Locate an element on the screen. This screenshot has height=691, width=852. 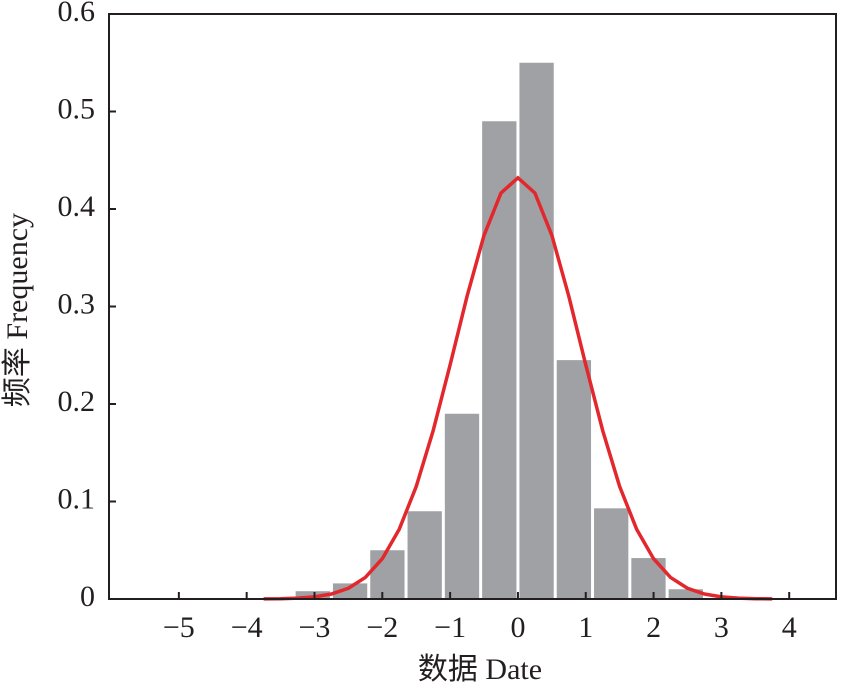
y-tick-label: 0.2 is located at coordinates (77, 401).